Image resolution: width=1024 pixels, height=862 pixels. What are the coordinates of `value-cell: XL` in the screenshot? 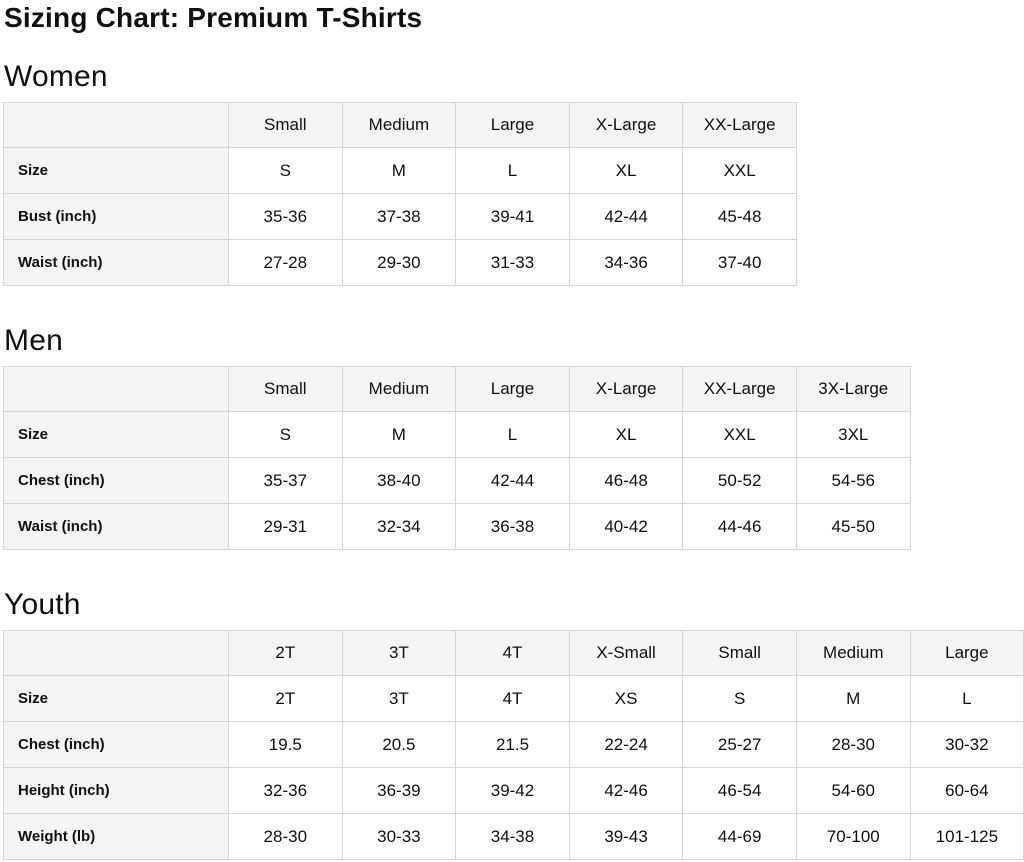 It's located at (626, 434).